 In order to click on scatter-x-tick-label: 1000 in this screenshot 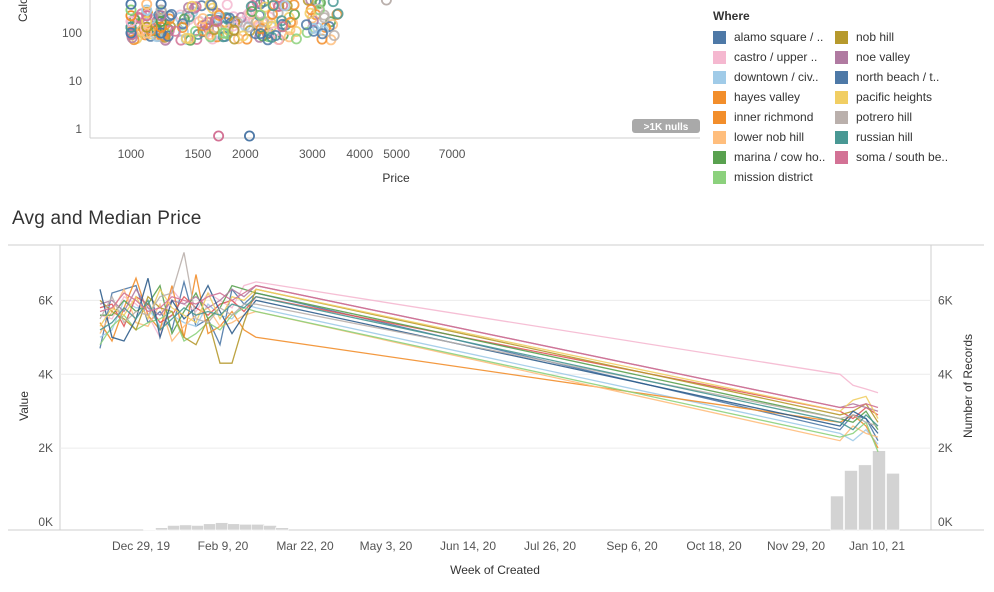, I will do `click(131, 154)`.